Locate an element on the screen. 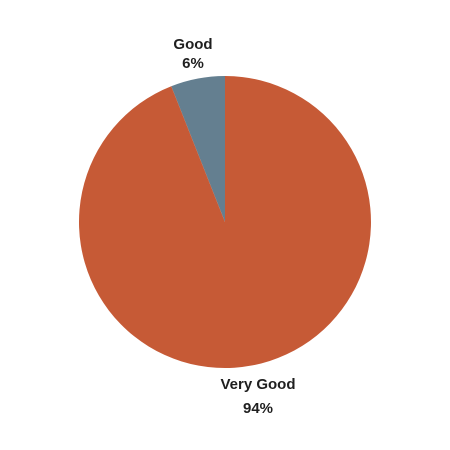 The image size is (450, 450). label-very-good: Very Good 94% is located at coordinates (257, 396).